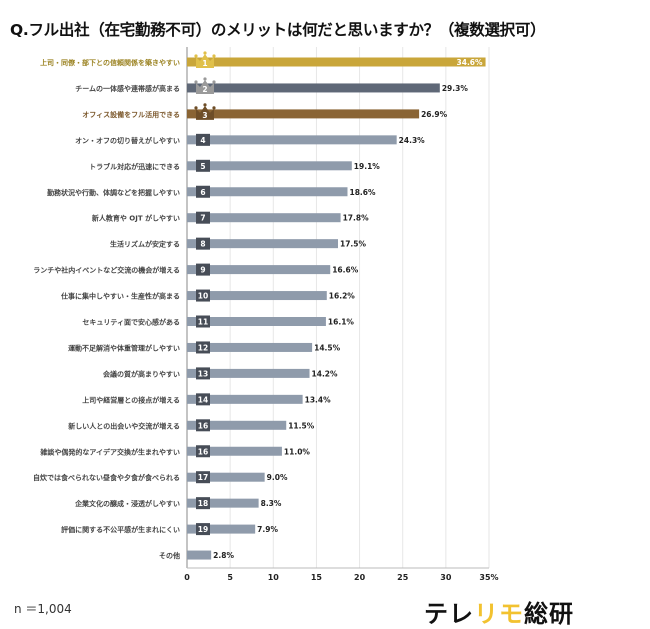 The width and height of the screenshot is (650, 629). What do you see at coordinates (317, 577) in the screenshot?
I see `x-tick-label: 15` at bounding box center [317, 577].